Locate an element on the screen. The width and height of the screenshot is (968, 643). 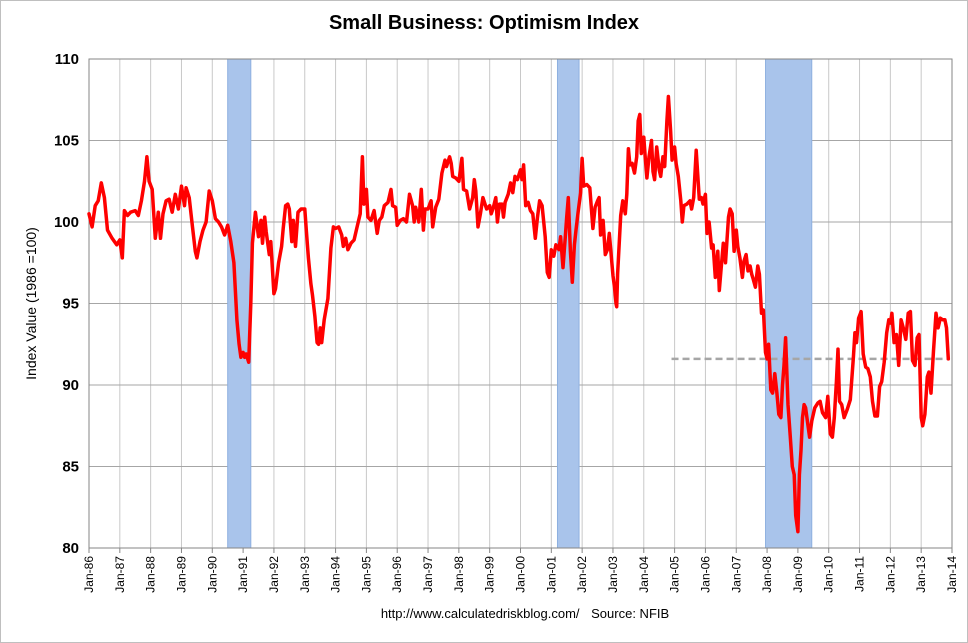
x-tick-label: Jan-10 is located at coordinates (829, 574).